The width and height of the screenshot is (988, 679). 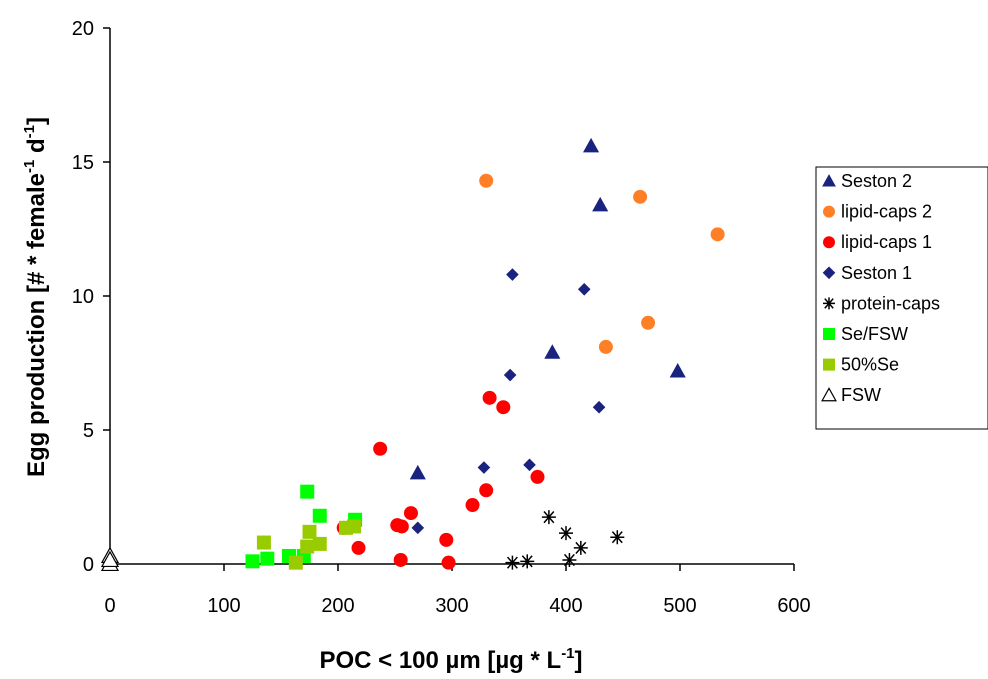 What do you see at coordinates (83, 297) in the screenshot?
I see `y-tick-label: 10` at bounding box center [83, 297].